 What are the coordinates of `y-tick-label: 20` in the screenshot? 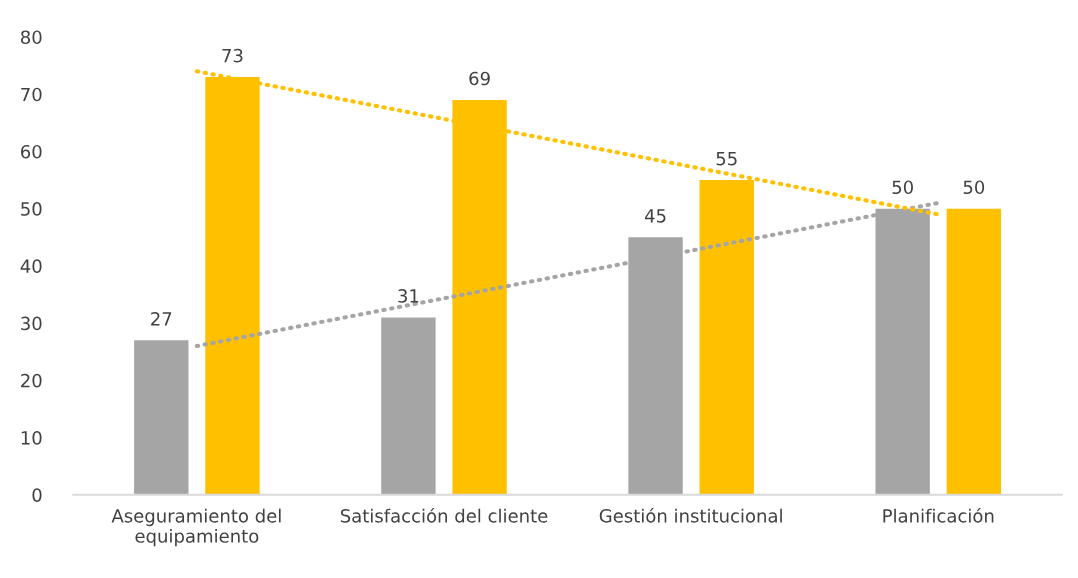 It's located at (31, 380).